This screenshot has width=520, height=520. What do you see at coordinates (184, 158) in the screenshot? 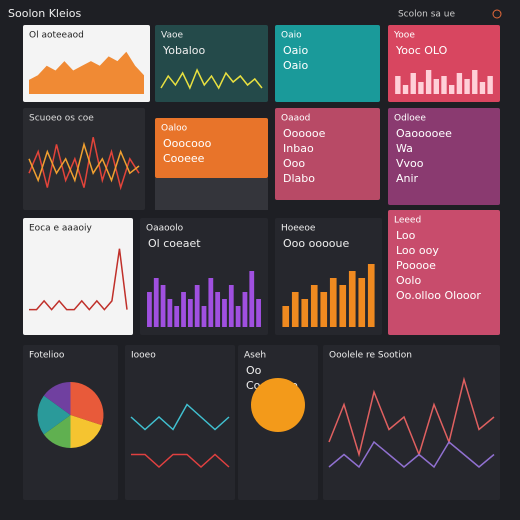
I see `panel-text: Cooeee` at bounding box center [184, 158].